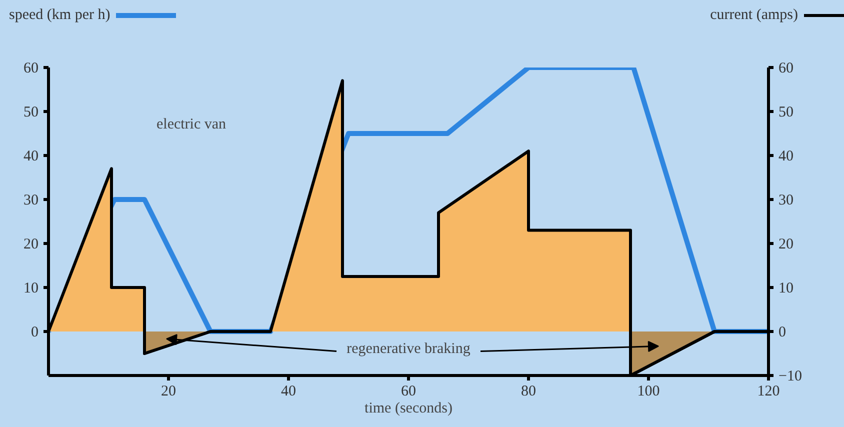 Image resolution: width=844 pixels, height=427 pixels. Describe the element at coordinates (408, 392) in the screenshot. I see `x-tick-label: 60` at that location.